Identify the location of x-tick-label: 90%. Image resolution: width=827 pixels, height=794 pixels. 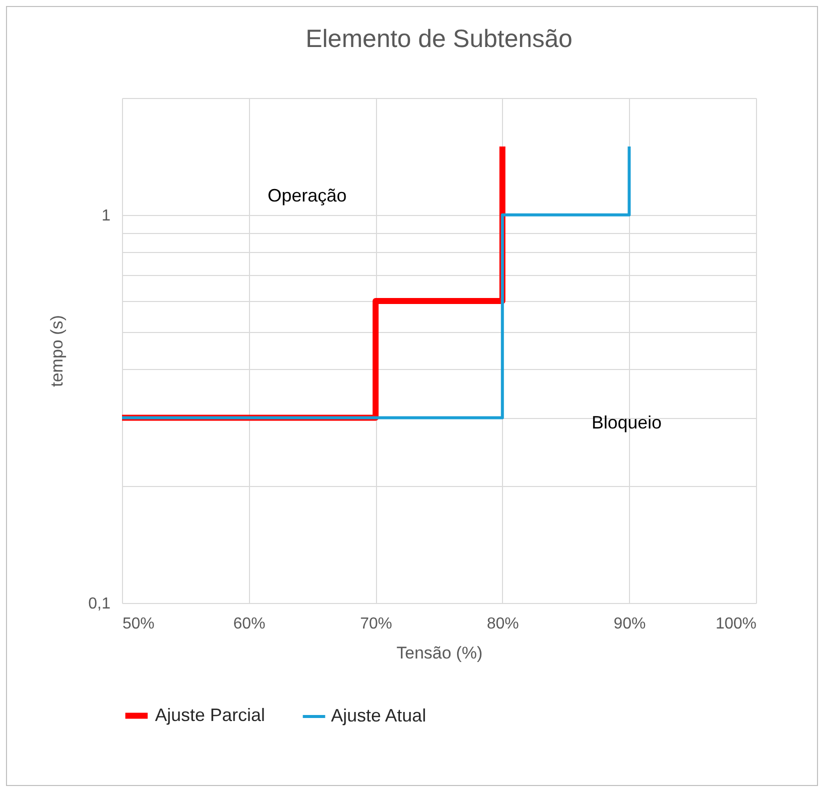
(630, 624).